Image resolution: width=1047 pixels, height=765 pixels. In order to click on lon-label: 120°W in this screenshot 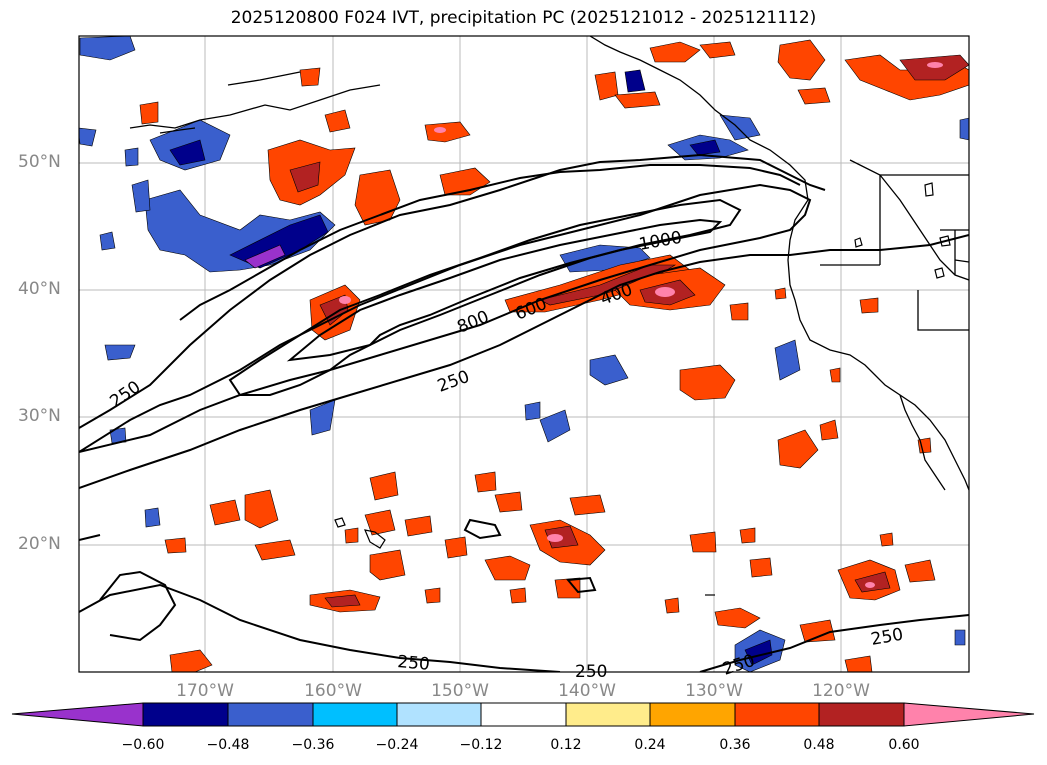, I will do `click(841, 691)`.